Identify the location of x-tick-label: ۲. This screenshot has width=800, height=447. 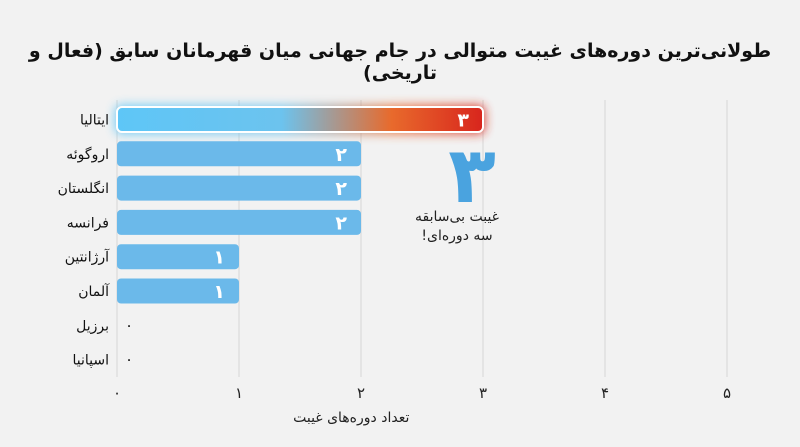
(361, 393).